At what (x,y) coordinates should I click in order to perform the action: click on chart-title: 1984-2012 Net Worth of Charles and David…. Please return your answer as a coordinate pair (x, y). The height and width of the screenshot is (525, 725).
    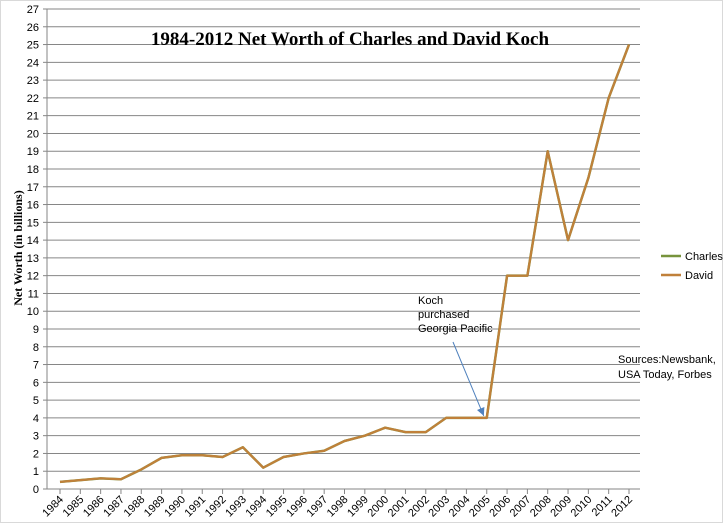
    Looking at the image, I should click on (350, 39).